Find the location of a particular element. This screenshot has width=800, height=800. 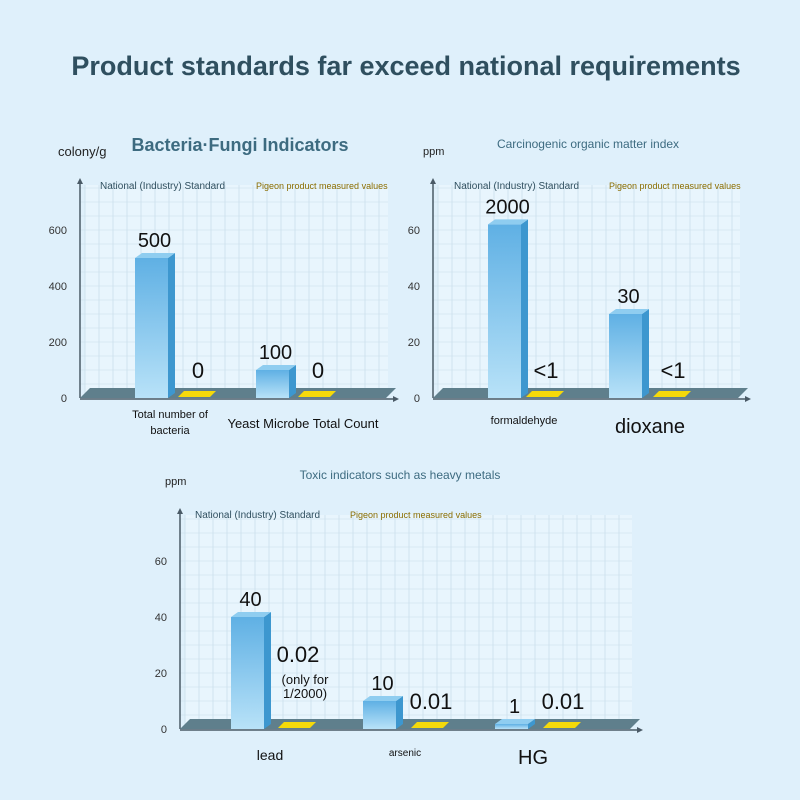

standard-value-label: 10 is located at coordinates (382, 684).